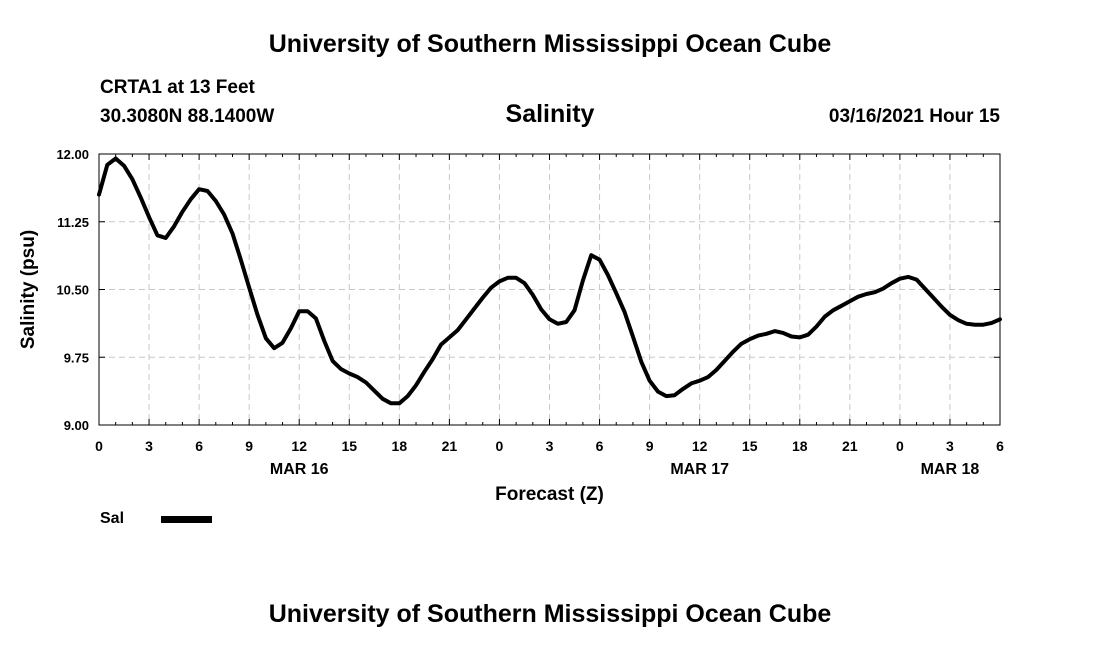  What do you see at coordinates (76, 357) in the screenshot?
I see `y-tick-label: 9.75` at bounding box center [76, 357].